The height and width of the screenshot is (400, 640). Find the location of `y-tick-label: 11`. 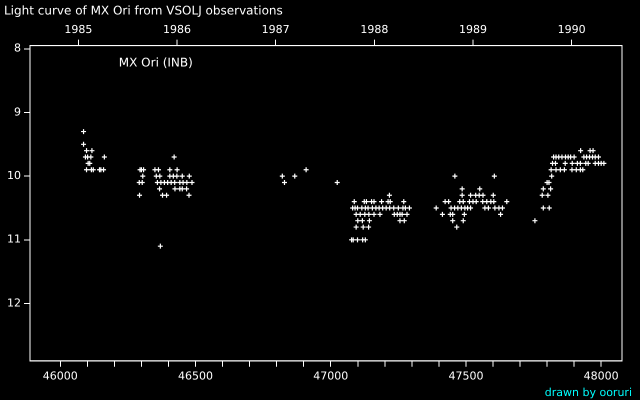

y-tick-label: 11 is located at coordinates (13, 239).